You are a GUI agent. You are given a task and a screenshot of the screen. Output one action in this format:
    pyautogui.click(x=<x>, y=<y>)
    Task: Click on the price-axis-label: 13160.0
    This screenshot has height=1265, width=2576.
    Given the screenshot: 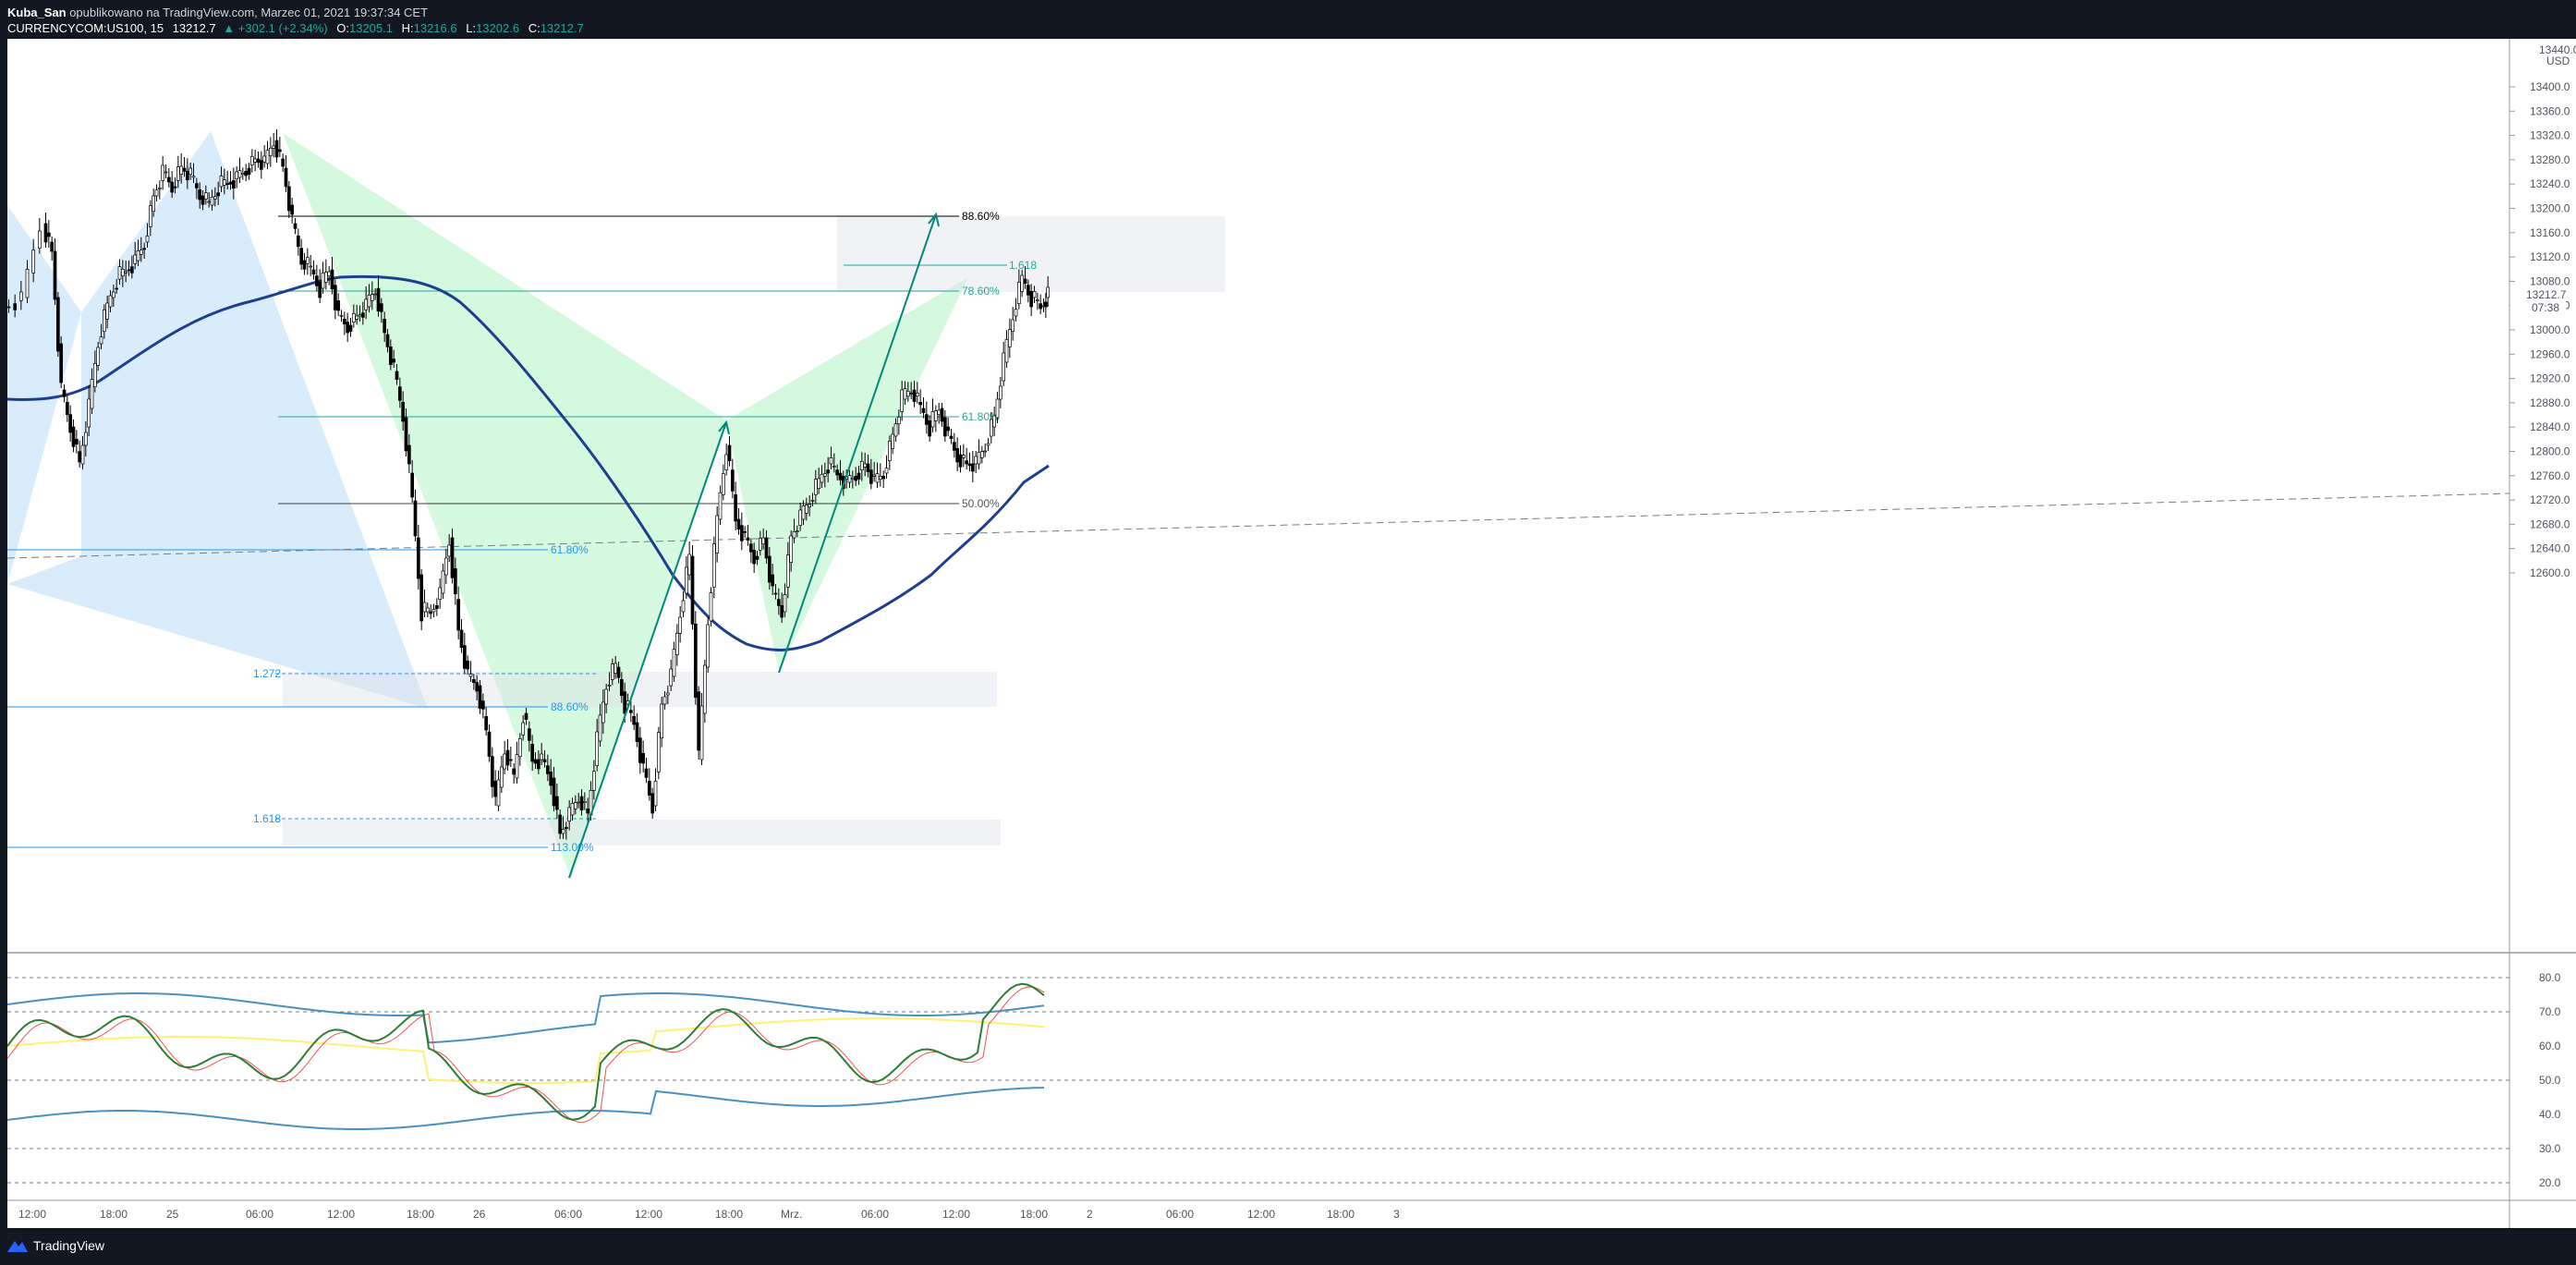 What is the action you would take?
    pyautogui.click(x=2550, y=232)
    